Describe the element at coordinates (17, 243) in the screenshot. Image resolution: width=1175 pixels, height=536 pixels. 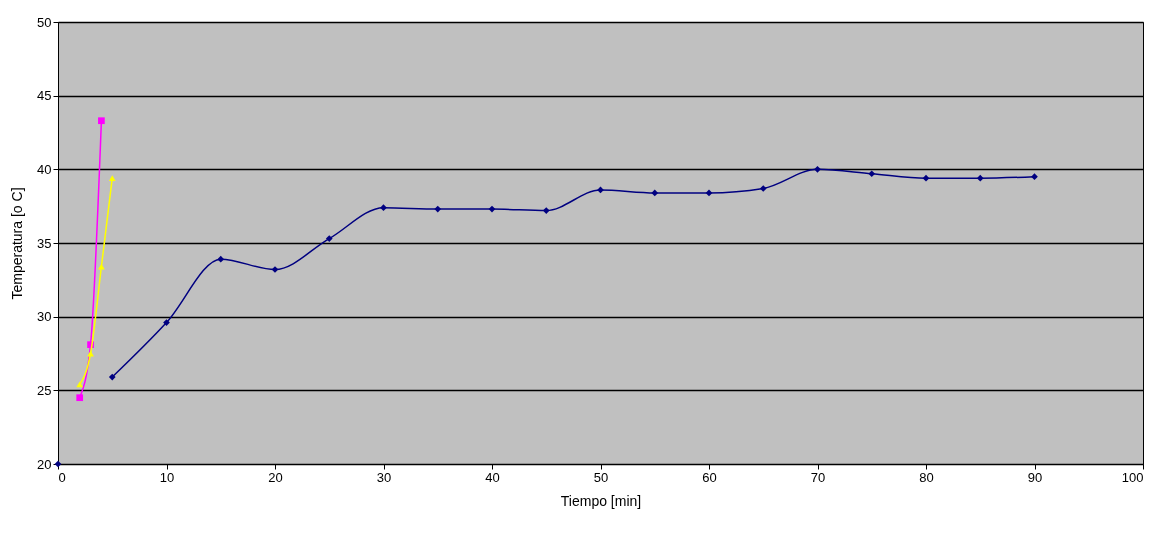
I see `y-axis-title: Temperatura [o C]` at that location.